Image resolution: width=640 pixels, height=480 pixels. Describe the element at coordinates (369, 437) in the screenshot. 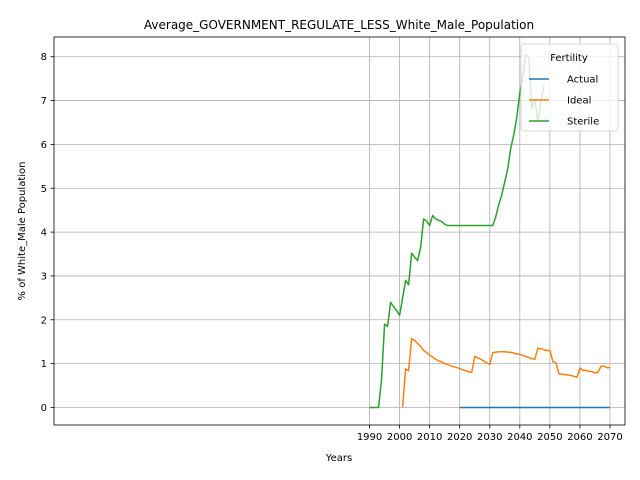

I see `x-tick-label: 1990` at that location.